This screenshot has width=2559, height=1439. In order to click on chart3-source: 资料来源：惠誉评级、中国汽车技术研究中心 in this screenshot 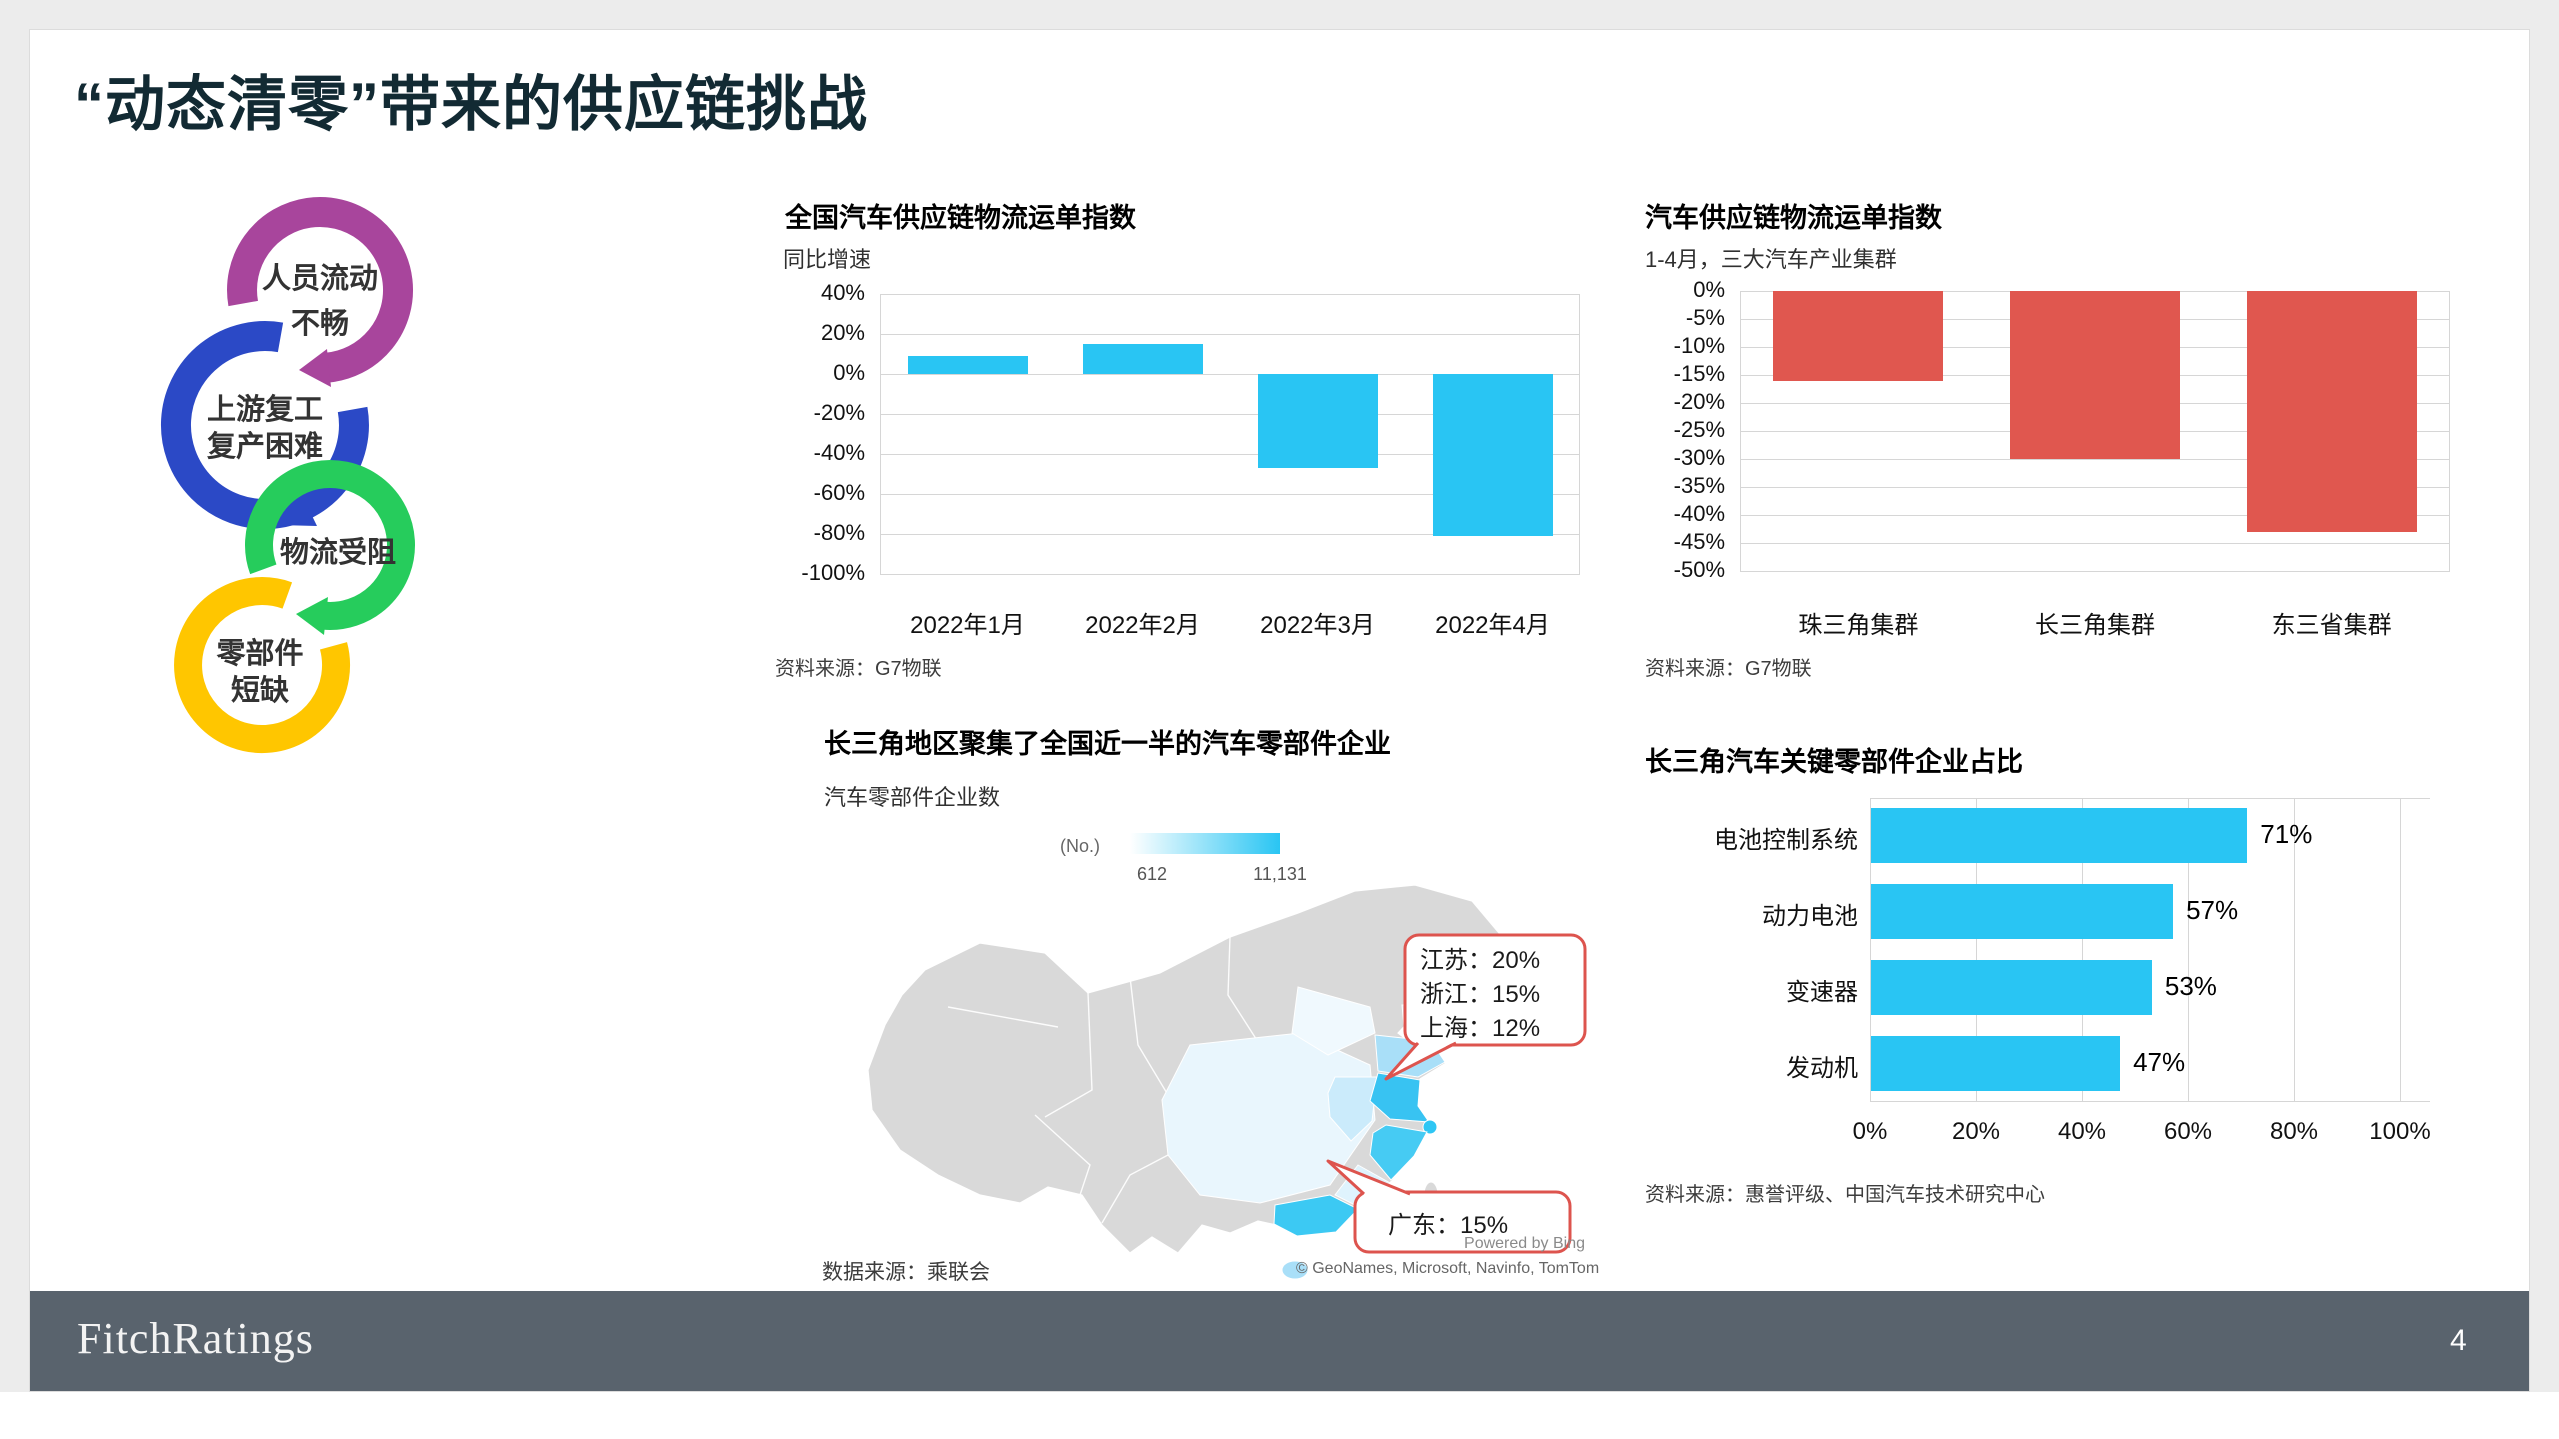, I will do `click(1845, 1195)`.